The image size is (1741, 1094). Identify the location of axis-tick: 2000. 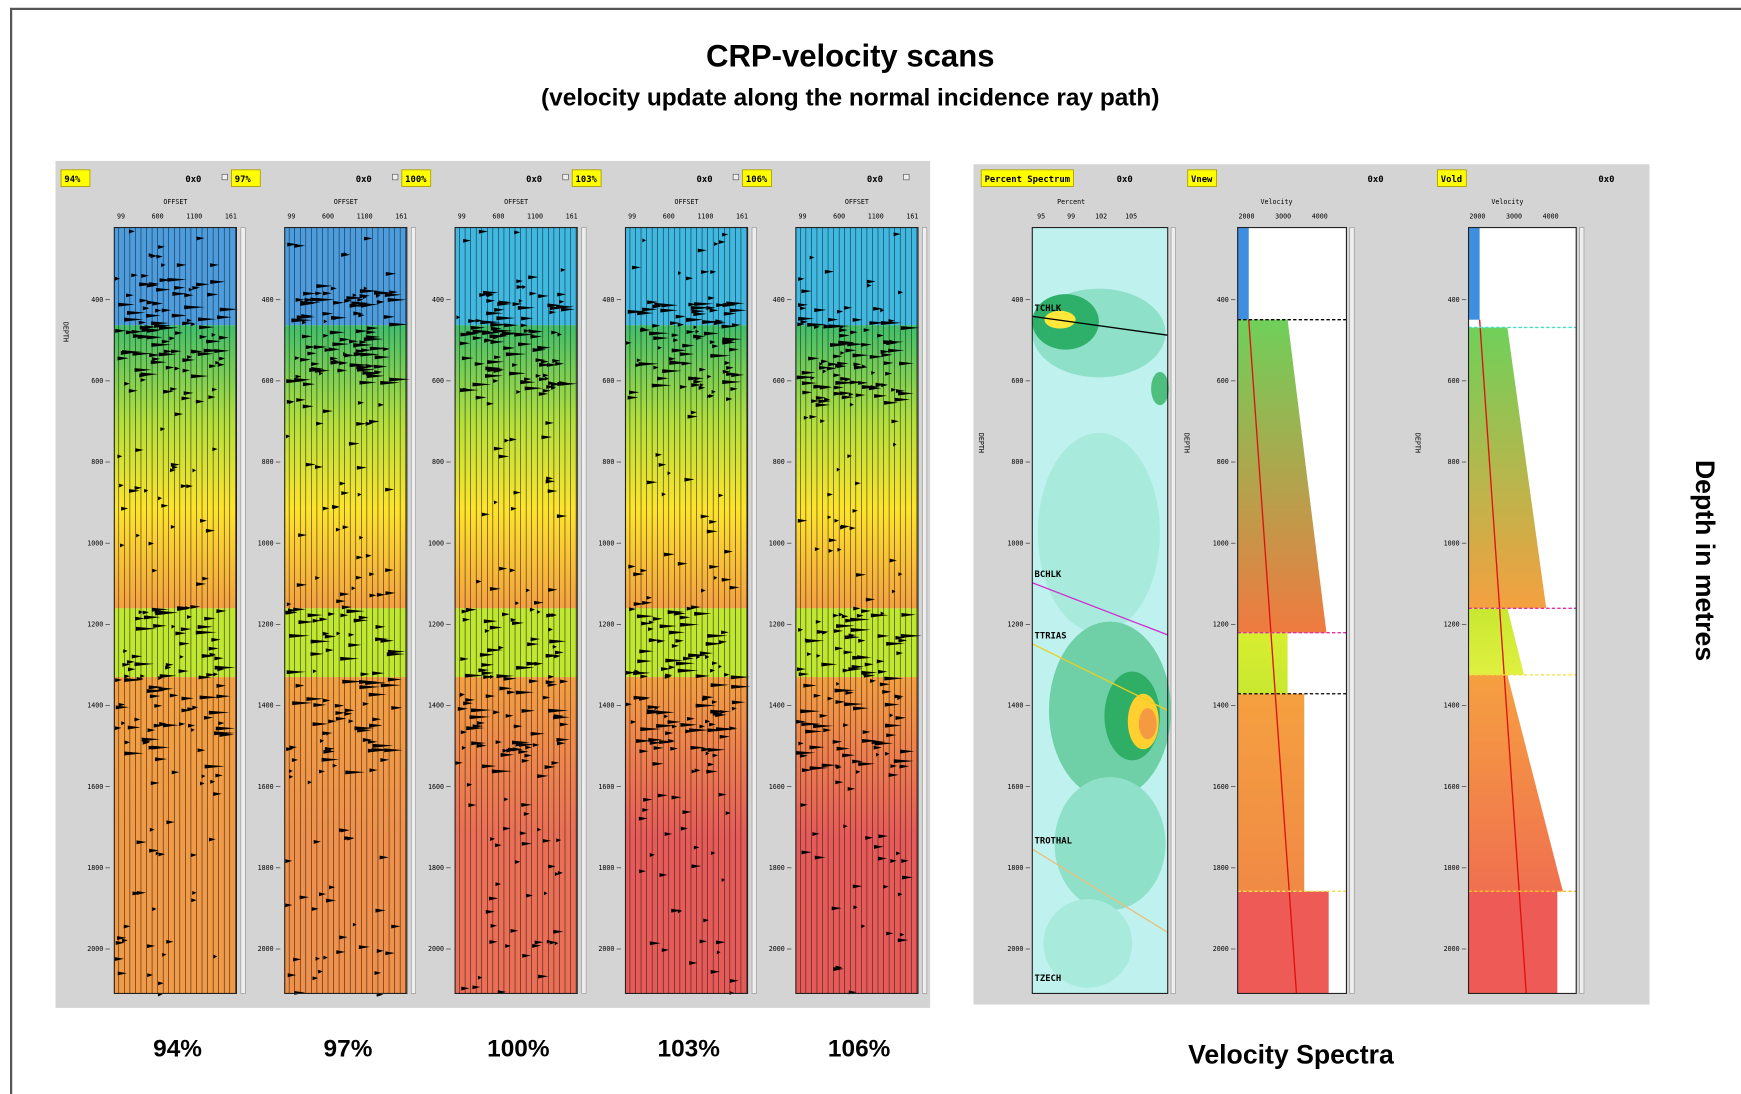
(1477, 217).